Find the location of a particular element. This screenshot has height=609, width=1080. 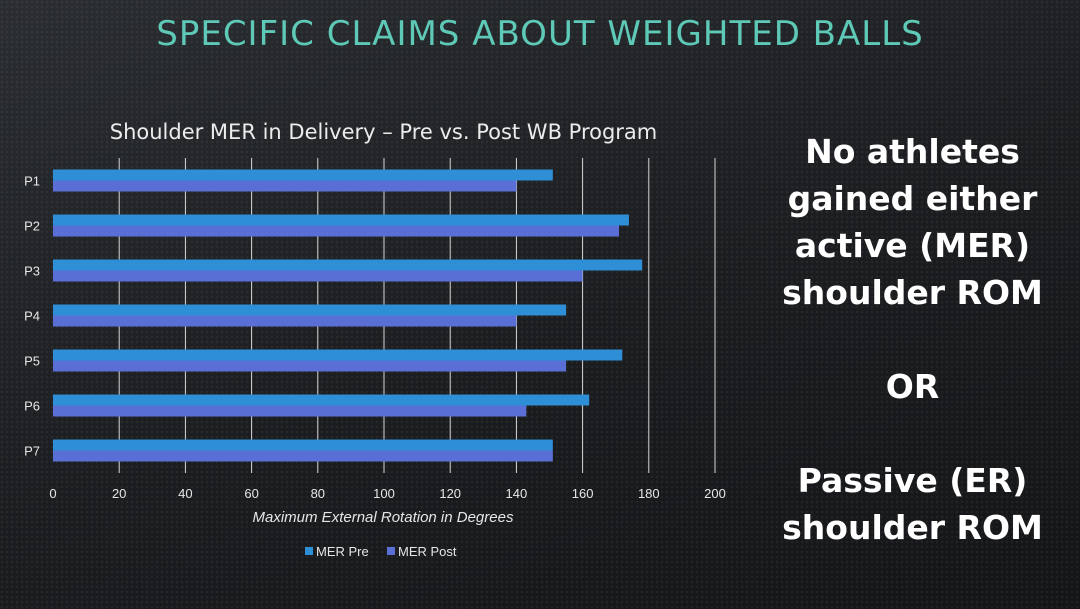

x-tick-label: 0 is located at coordinates (52, 493).